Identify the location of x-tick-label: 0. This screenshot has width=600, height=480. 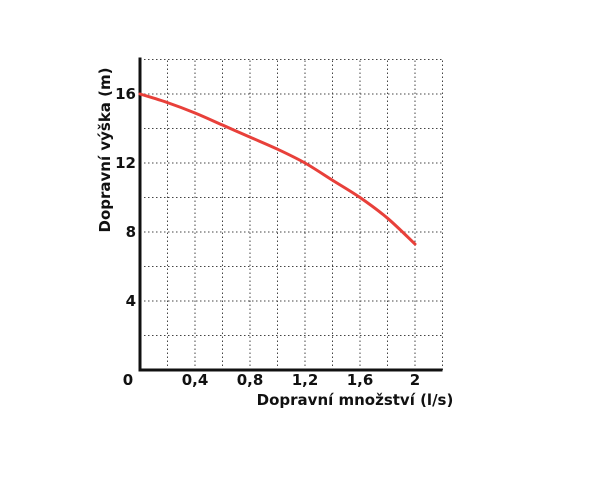
(128, 380).